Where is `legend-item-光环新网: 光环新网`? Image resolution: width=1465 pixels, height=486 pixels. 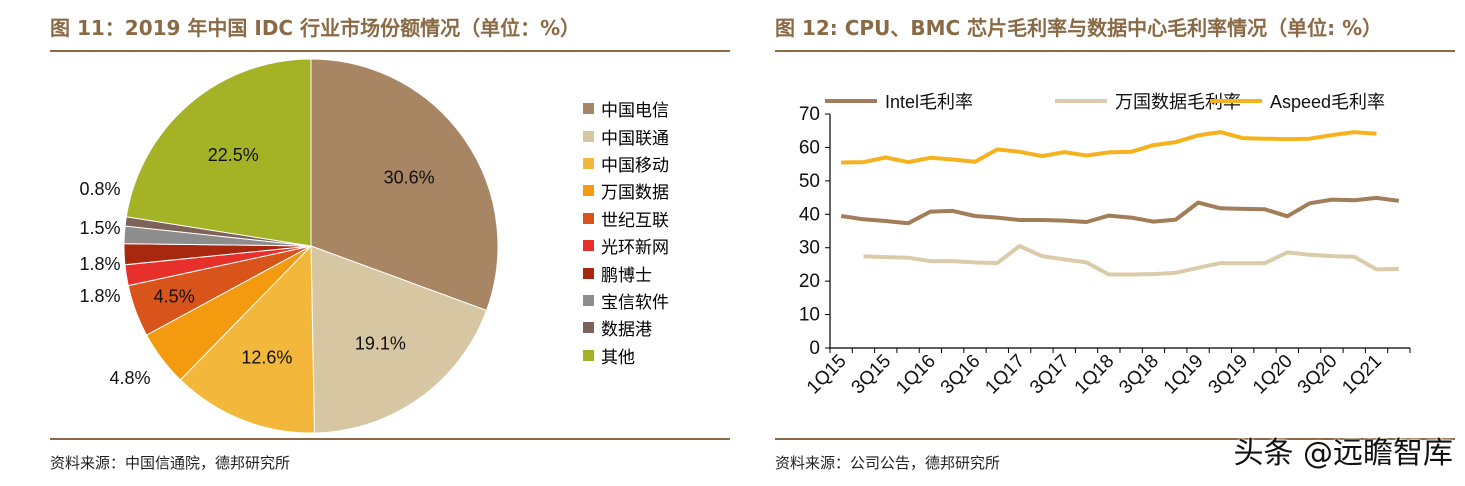
legend-item-光环新网: 光环新网 is located at coordinates (626, 245).